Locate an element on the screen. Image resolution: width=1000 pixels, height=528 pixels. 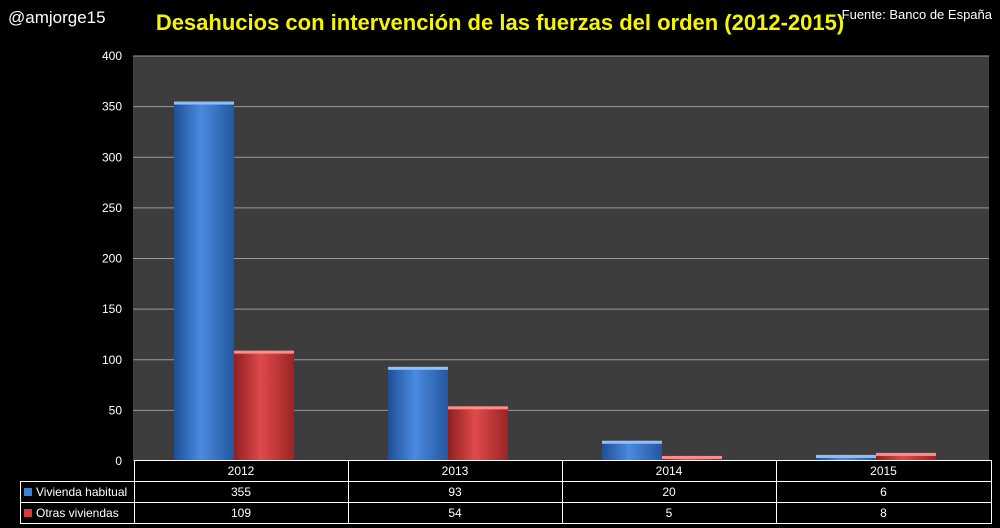
legend-entry-vivienda-habitual: Vivienda habitual is located at coordinates (77, 492).